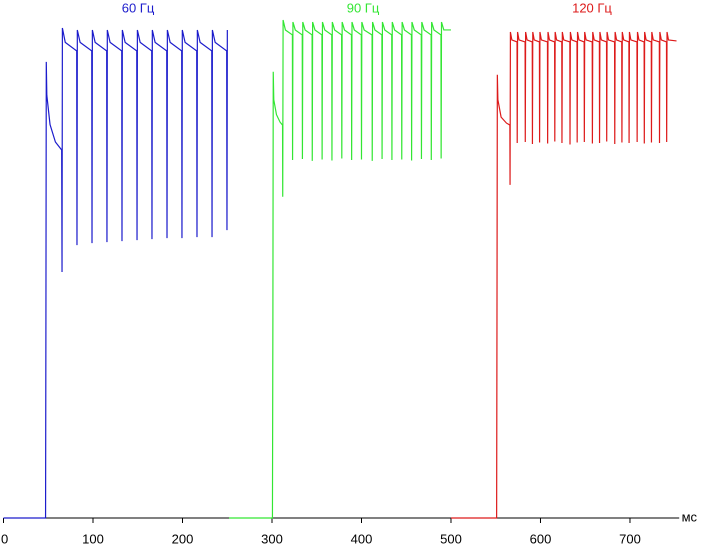 The width and height of the screenshot is (703, 546). What do you see at coordinates (138, 7) in the screenshot?
I see `series-label: 60 Гц` at bounding box center [138, 7].